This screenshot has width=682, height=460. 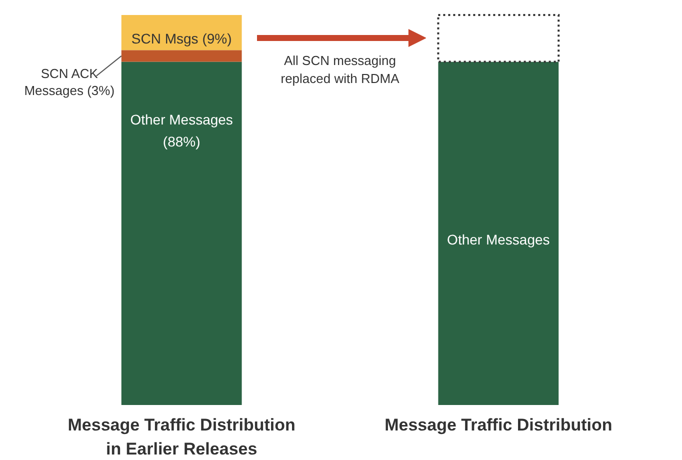 What do you see at coordinates (181, 38) in the screenshot?
I see `text: SCN Msgs (9%)` at bounding box center [181, 38].